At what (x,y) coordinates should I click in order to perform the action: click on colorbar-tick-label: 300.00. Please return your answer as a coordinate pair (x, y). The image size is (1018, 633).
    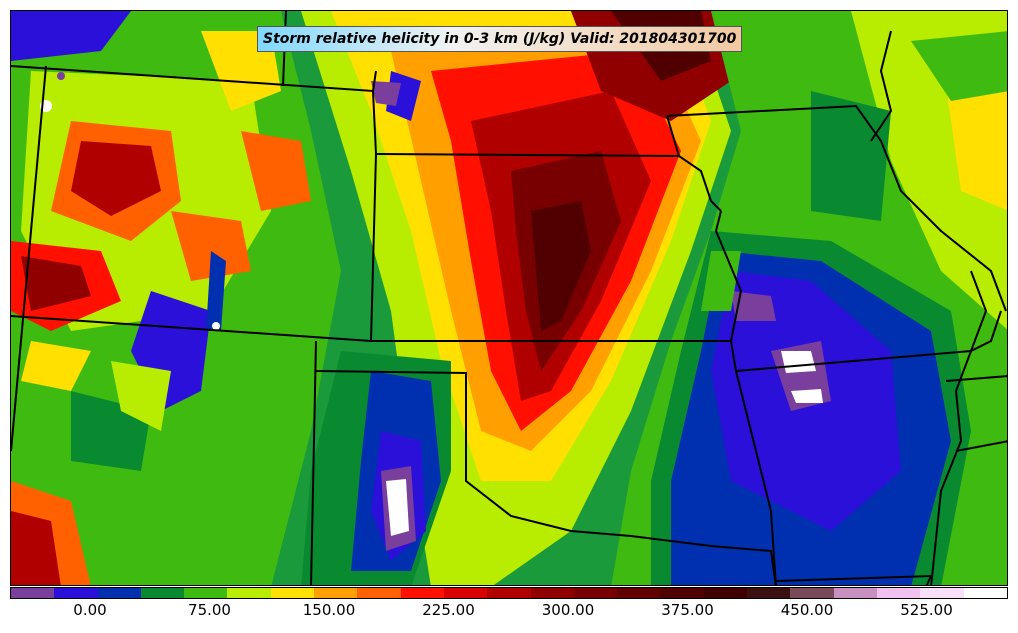
    Looking at the image, I should click on (568, 610).